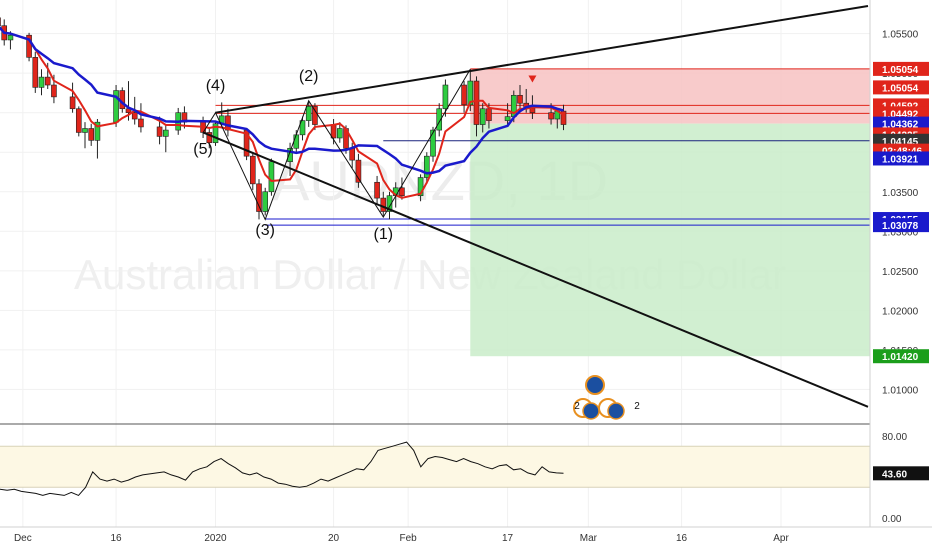  Describe the element at coordinates (203, 149) in the screenshot. I see `wave-label: (5)` at that location.